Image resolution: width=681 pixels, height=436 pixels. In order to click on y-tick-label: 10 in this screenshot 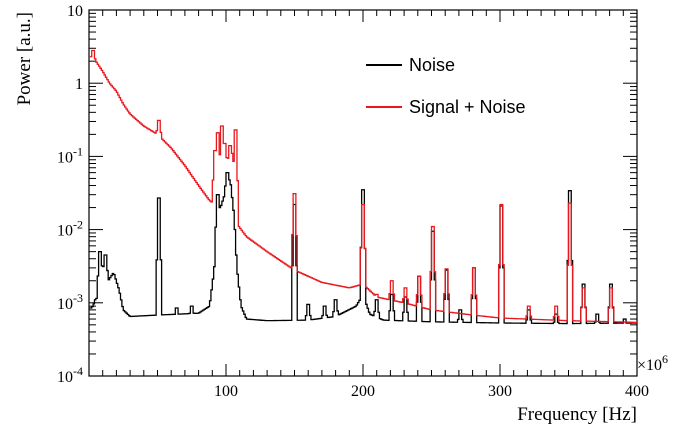, I will do `click(75, 11)`.